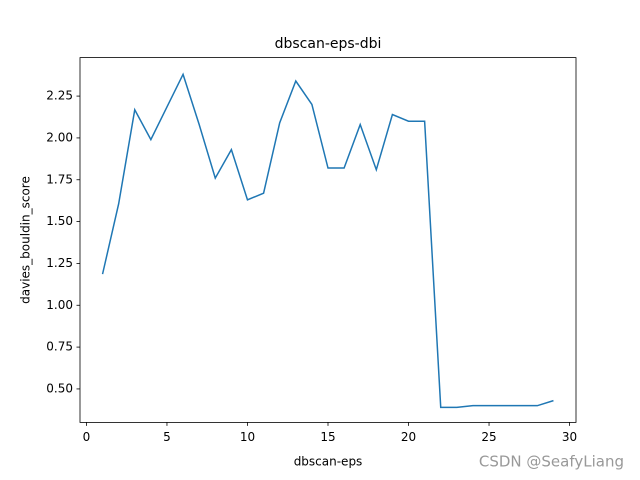 Image resolution: width=640 pixels, height=480 pixels. I want to click on y-tick-label: 2.00, so click(59, 137).